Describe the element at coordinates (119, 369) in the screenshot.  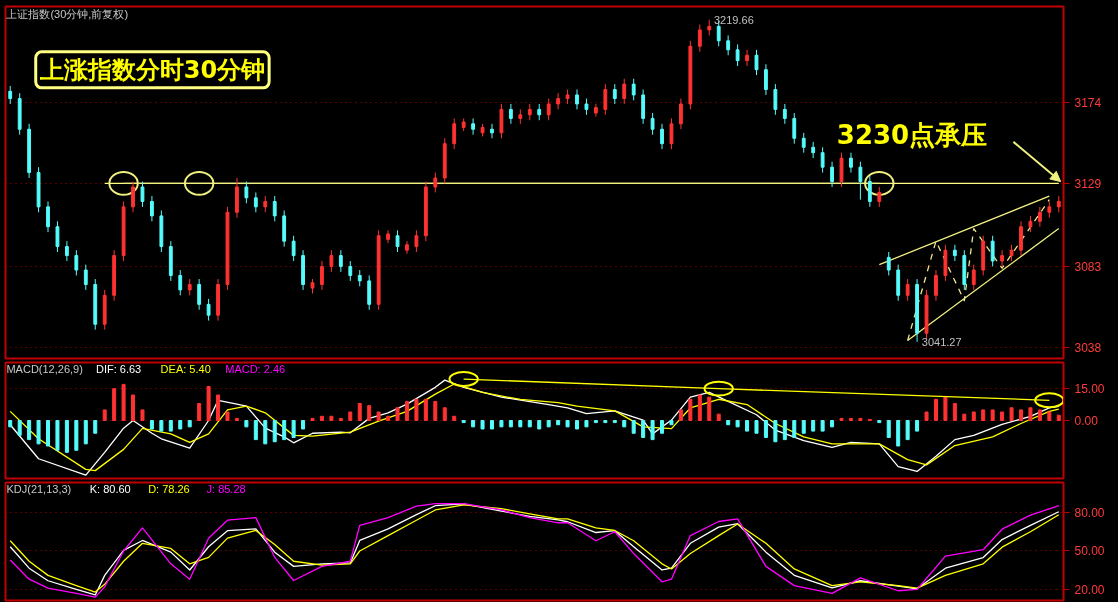
I see `text: DIF: 6.63` at that location.